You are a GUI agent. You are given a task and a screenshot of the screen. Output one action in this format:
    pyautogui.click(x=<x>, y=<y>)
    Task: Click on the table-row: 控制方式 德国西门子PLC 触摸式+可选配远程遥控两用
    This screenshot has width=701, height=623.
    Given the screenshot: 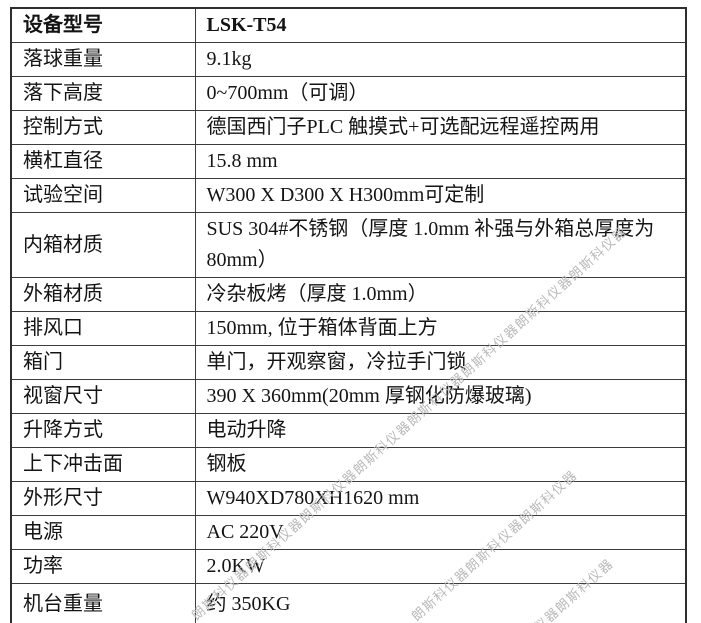 What is the action you would take?
    pyautogui.click(x=348, y=127)
    